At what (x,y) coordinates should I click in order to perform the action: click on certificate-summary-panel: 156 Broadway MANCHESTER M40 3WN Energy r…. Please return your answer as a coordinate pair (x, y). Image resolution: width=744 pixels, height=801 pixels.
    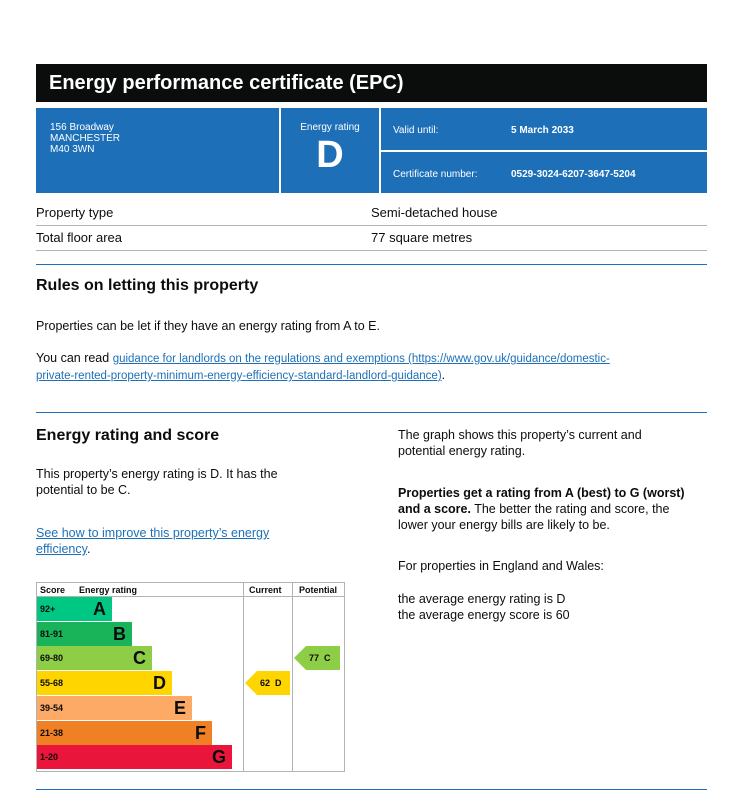
    Looking at the image, I should click on (371, 150).